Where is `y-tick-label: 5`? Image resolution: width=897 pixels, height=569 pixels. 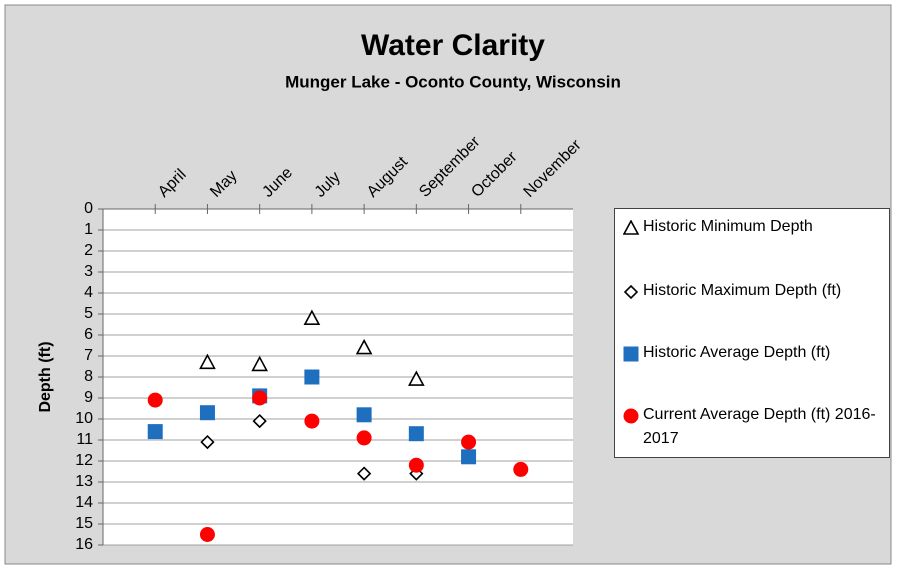
y-tick-label: 5 is located at coordinates (88, 313).